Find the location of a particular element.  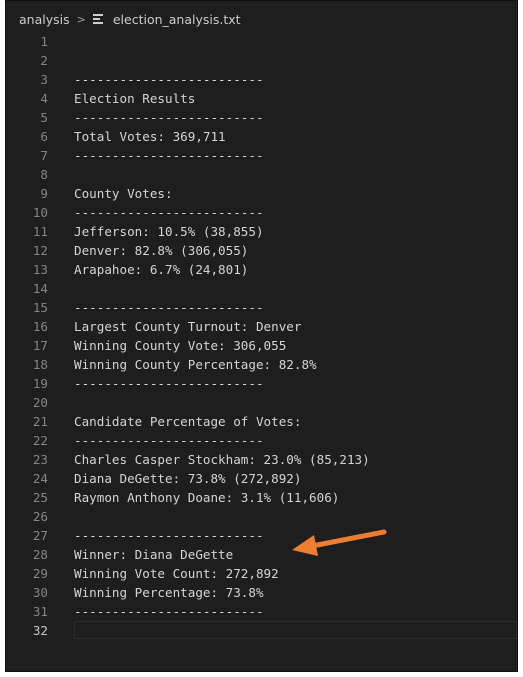

code-line: 10 ------------------------- is located at coordinates (261, 212).